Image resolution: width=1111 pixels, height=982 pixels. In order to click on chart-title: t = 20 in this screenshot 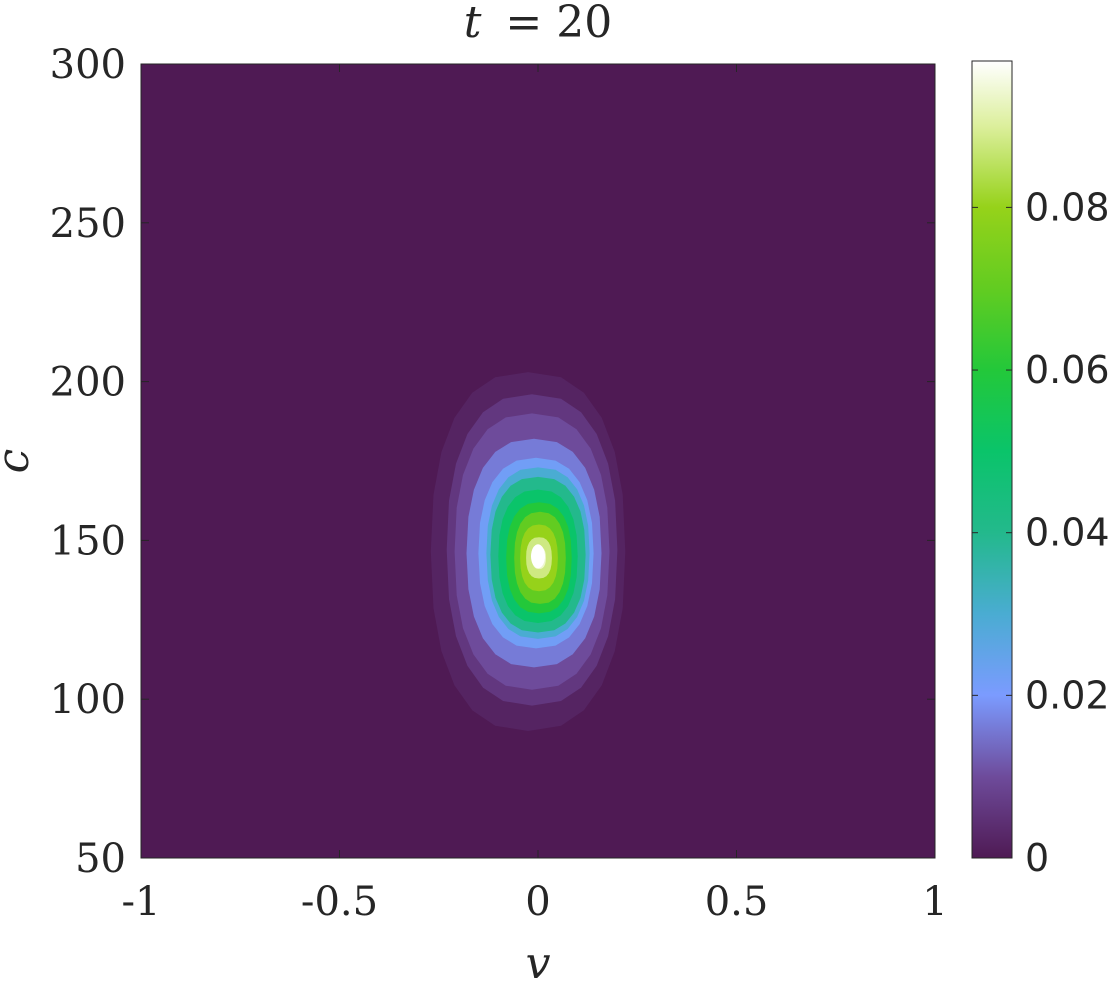, I will do `click(538, 24)`.